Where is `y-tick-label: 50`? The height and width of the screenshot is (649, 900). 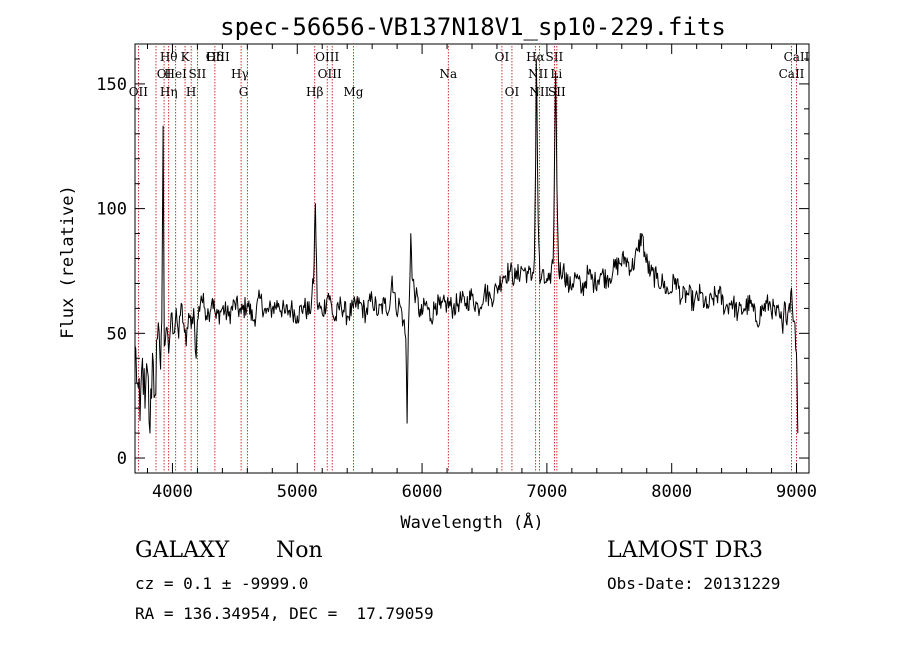 y-tick-label: 50 is located at coordinates (117, 334).